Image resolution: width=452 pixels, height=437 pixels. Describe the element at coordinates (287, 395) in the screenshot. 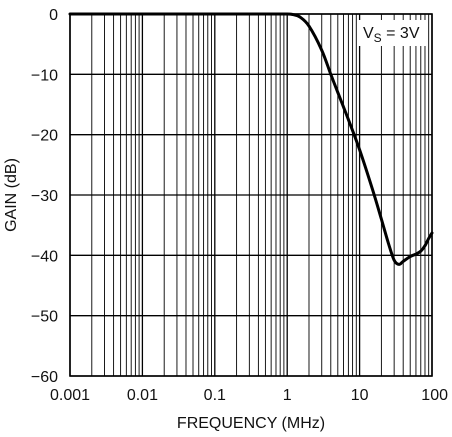

I see `x-tick-label: 1` at that location.